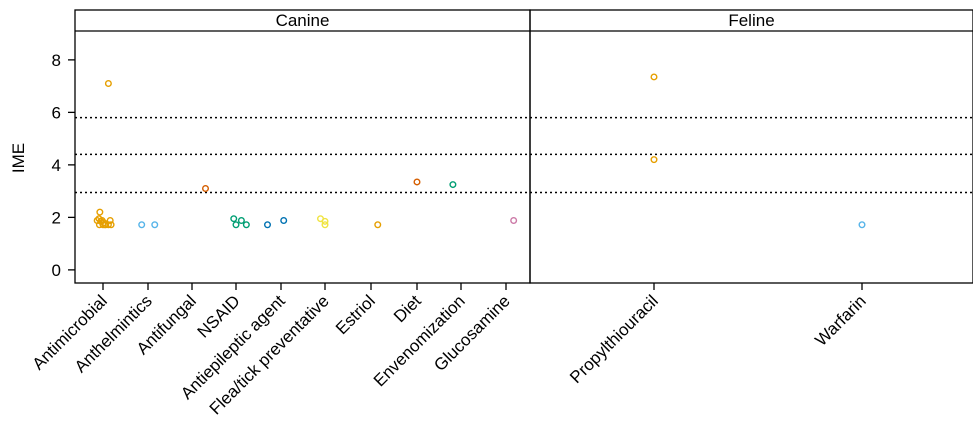 This screenshot has width=973, height=434. I want to click on panel-strip-label: Canine, so click(303, 20).